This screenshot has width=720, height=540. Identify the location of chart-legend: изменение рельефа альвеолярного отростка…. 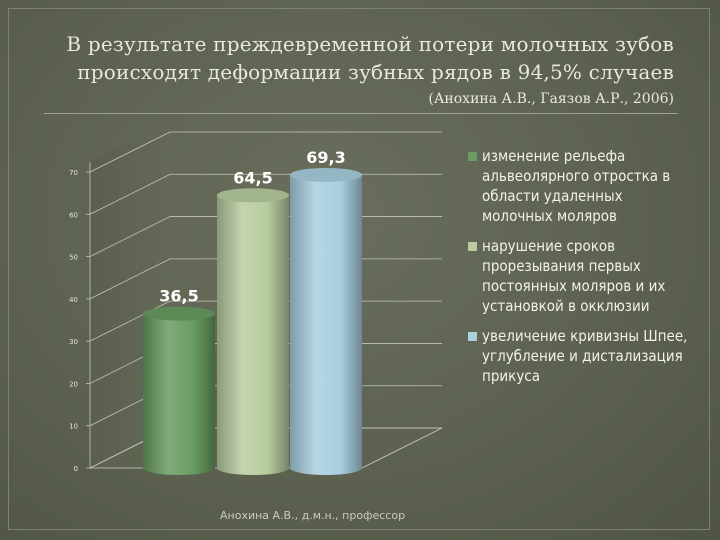
(578, 271).